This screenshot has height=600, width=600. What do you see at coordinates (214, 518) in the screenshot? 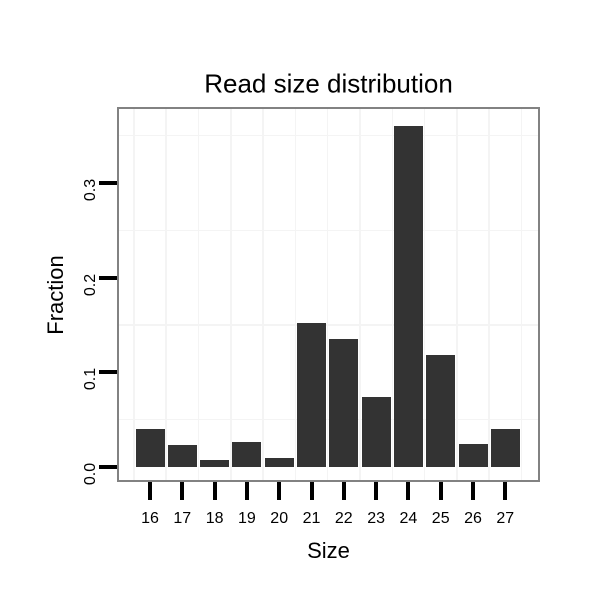
I see `x-axis-tick-label: 18` at bounding box center [214, 518].